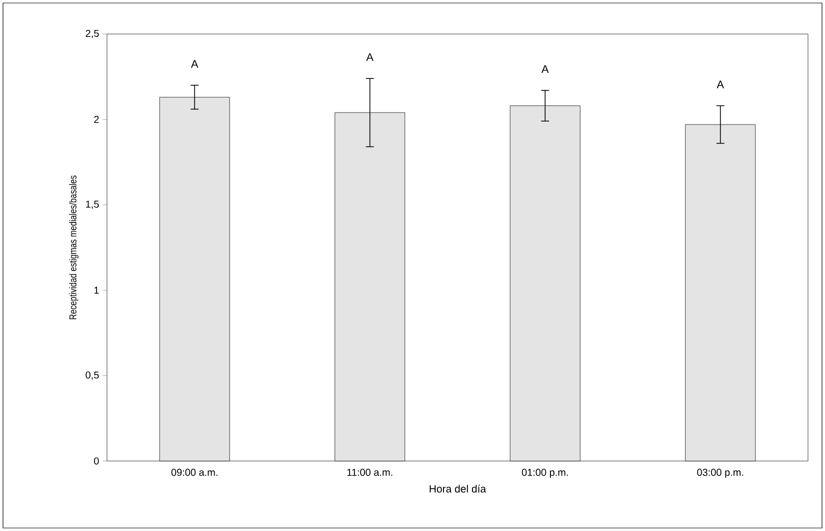  What do you see at coordinates (458, 488) in the screenshot?
I see `x-axis-title: Hora del día` at bounding box center [458, 488].